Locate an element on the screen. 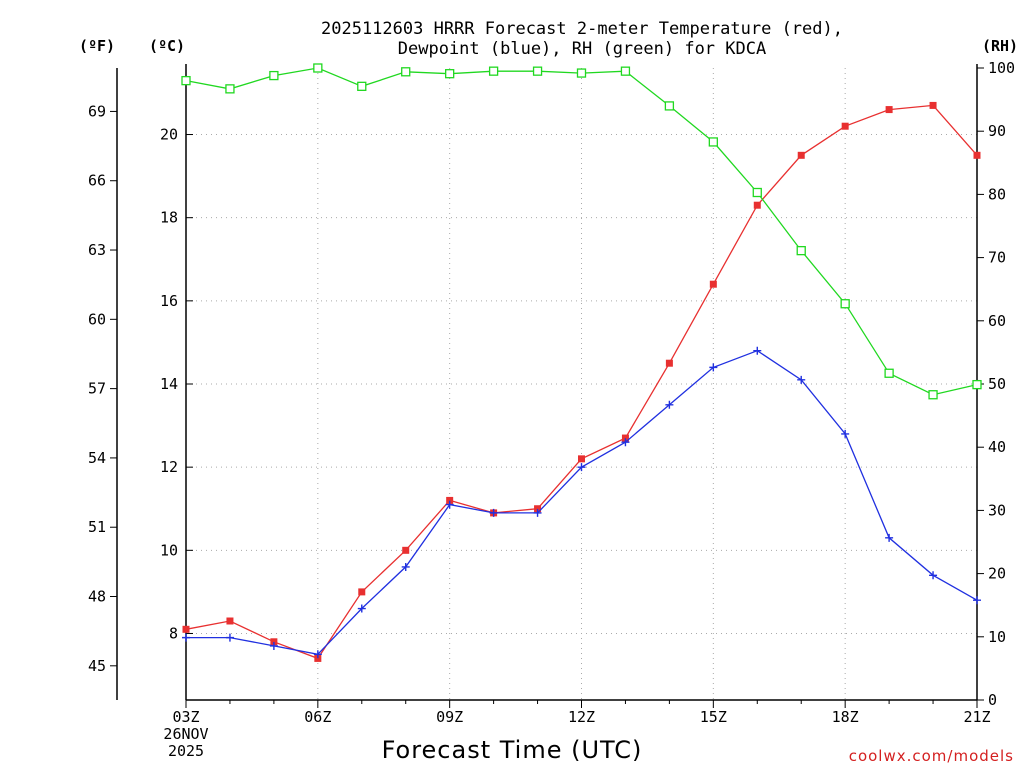  x-tick-label: 18Z is located at coordinates (845, 717).